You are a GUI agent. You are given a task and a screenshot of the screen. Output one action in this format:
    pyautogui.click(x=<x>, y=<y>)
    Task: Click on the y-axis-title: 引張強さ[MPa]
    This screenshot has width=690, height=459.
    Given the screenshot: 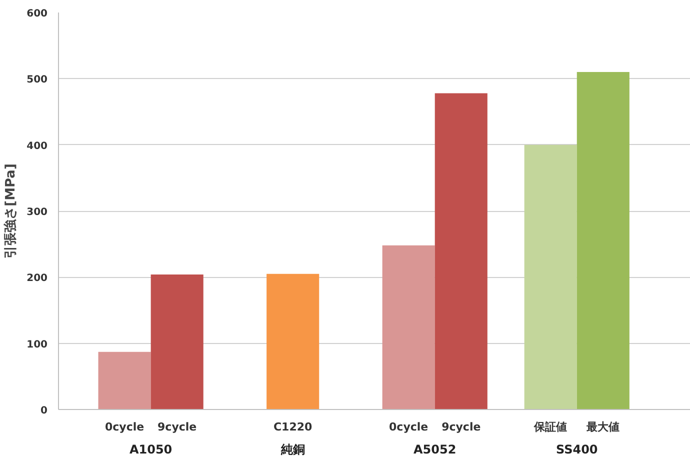 What is the action you would take?
    pyautogui.click(x=10, y=211)
    